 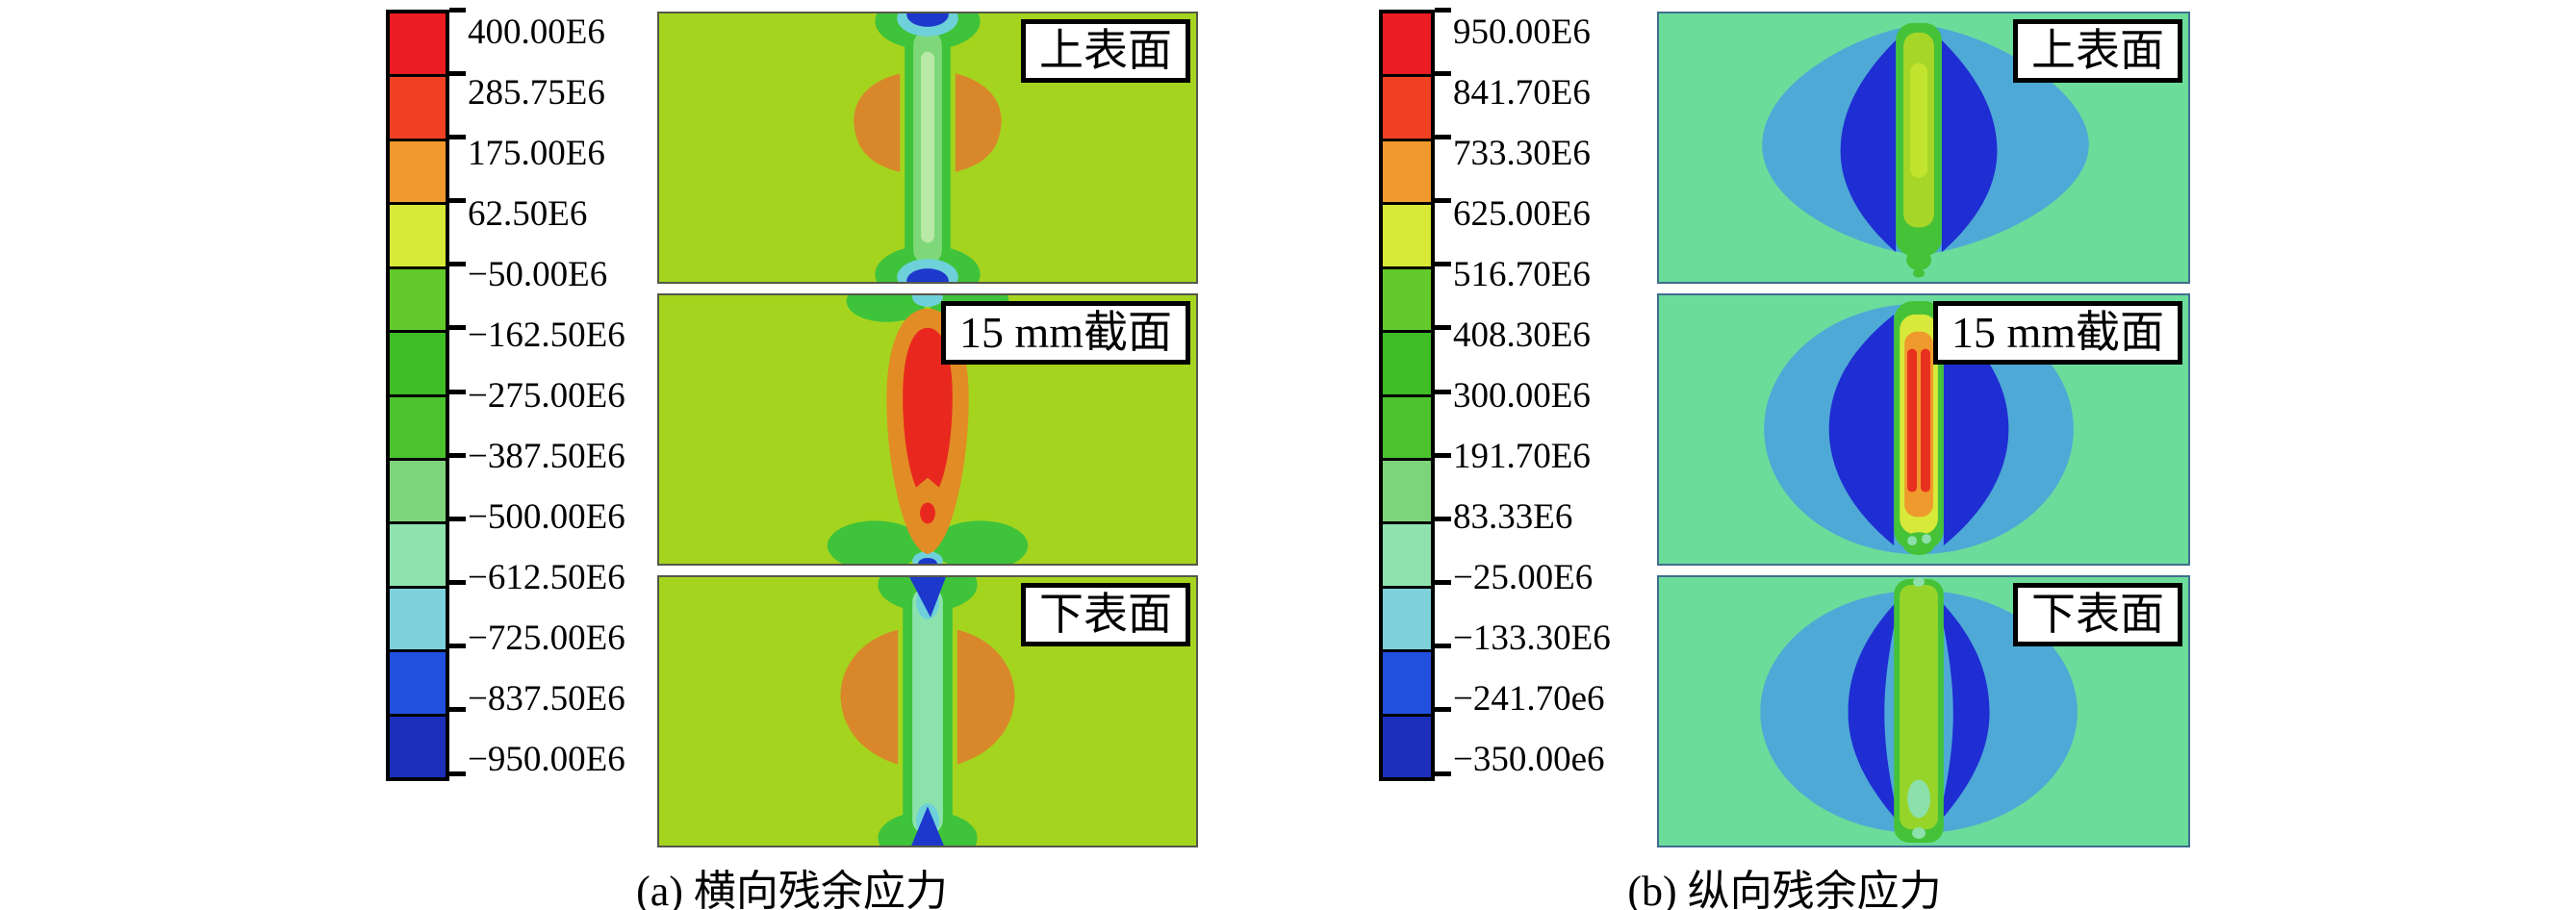 I want to click on darkblue-crescent-left, so click(x=1874, y=710).